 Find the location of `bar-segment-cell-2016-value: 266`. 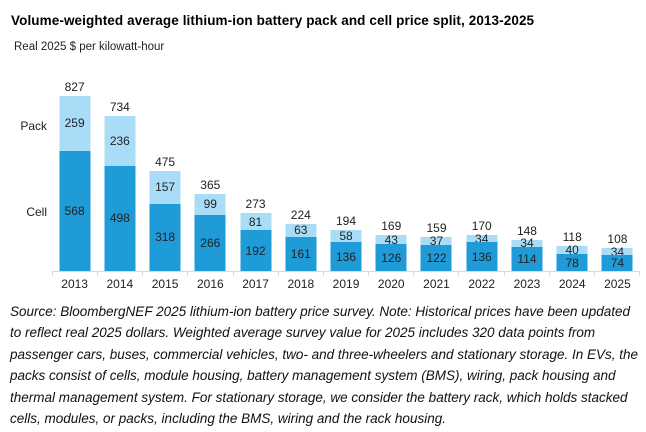

bar-segment-cell-2016-value: 266 is located at coordinates (210, 242).